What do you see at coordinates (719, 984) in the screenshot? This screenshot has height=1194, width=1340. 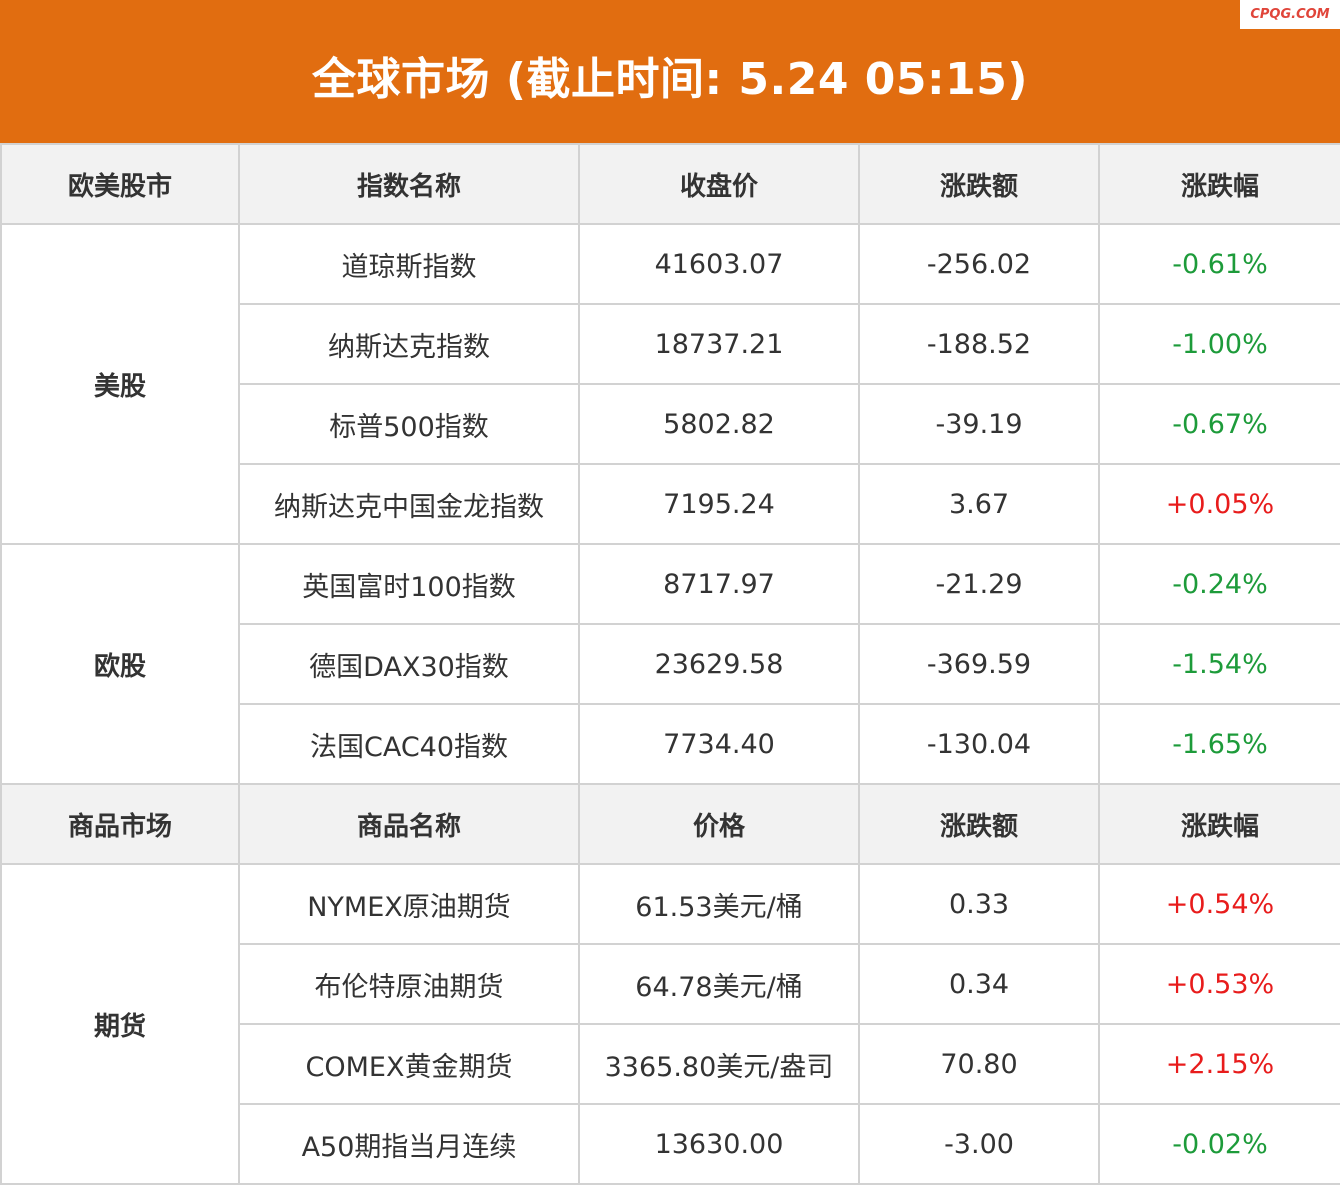 I see `row-close: 64.78美元/桶` at bounding box center [719, 984].